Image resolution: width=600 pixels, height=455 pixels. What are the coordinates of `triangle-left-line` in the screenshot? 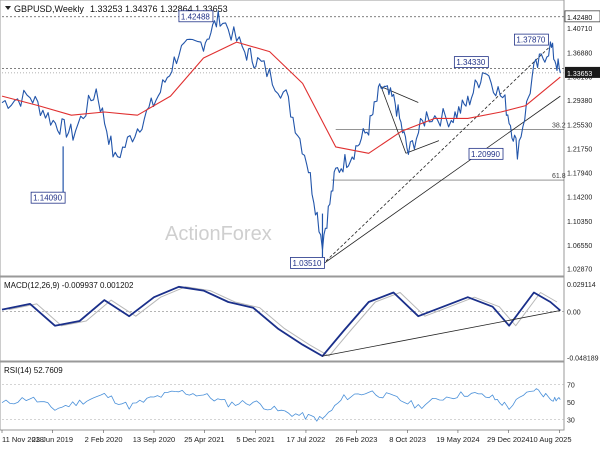 It's located at (393, 120).